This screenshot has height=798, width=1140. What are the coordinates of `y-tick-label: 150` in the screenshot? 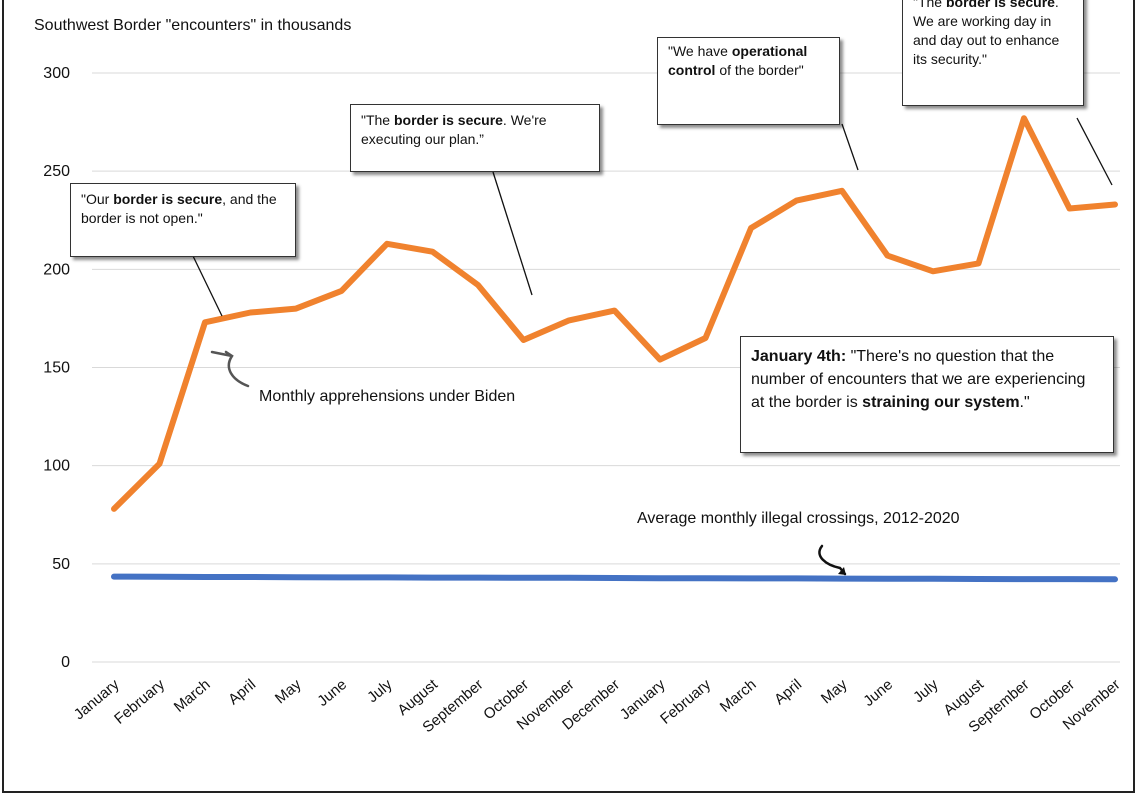 It's located at (56, 368).